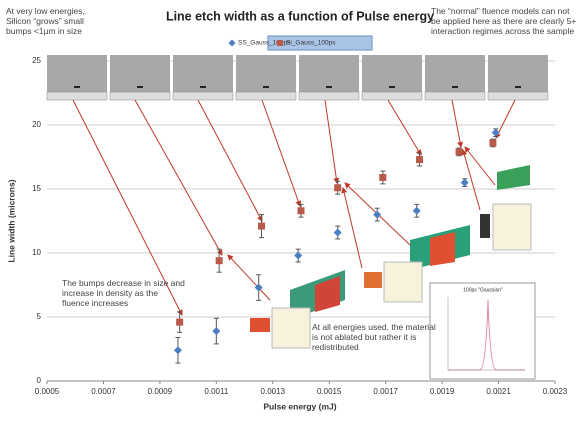 Image resolution: width=585 pixels, height=421 pixels. I want to click on x-tick-label: 0.0023, so click(555, 391).